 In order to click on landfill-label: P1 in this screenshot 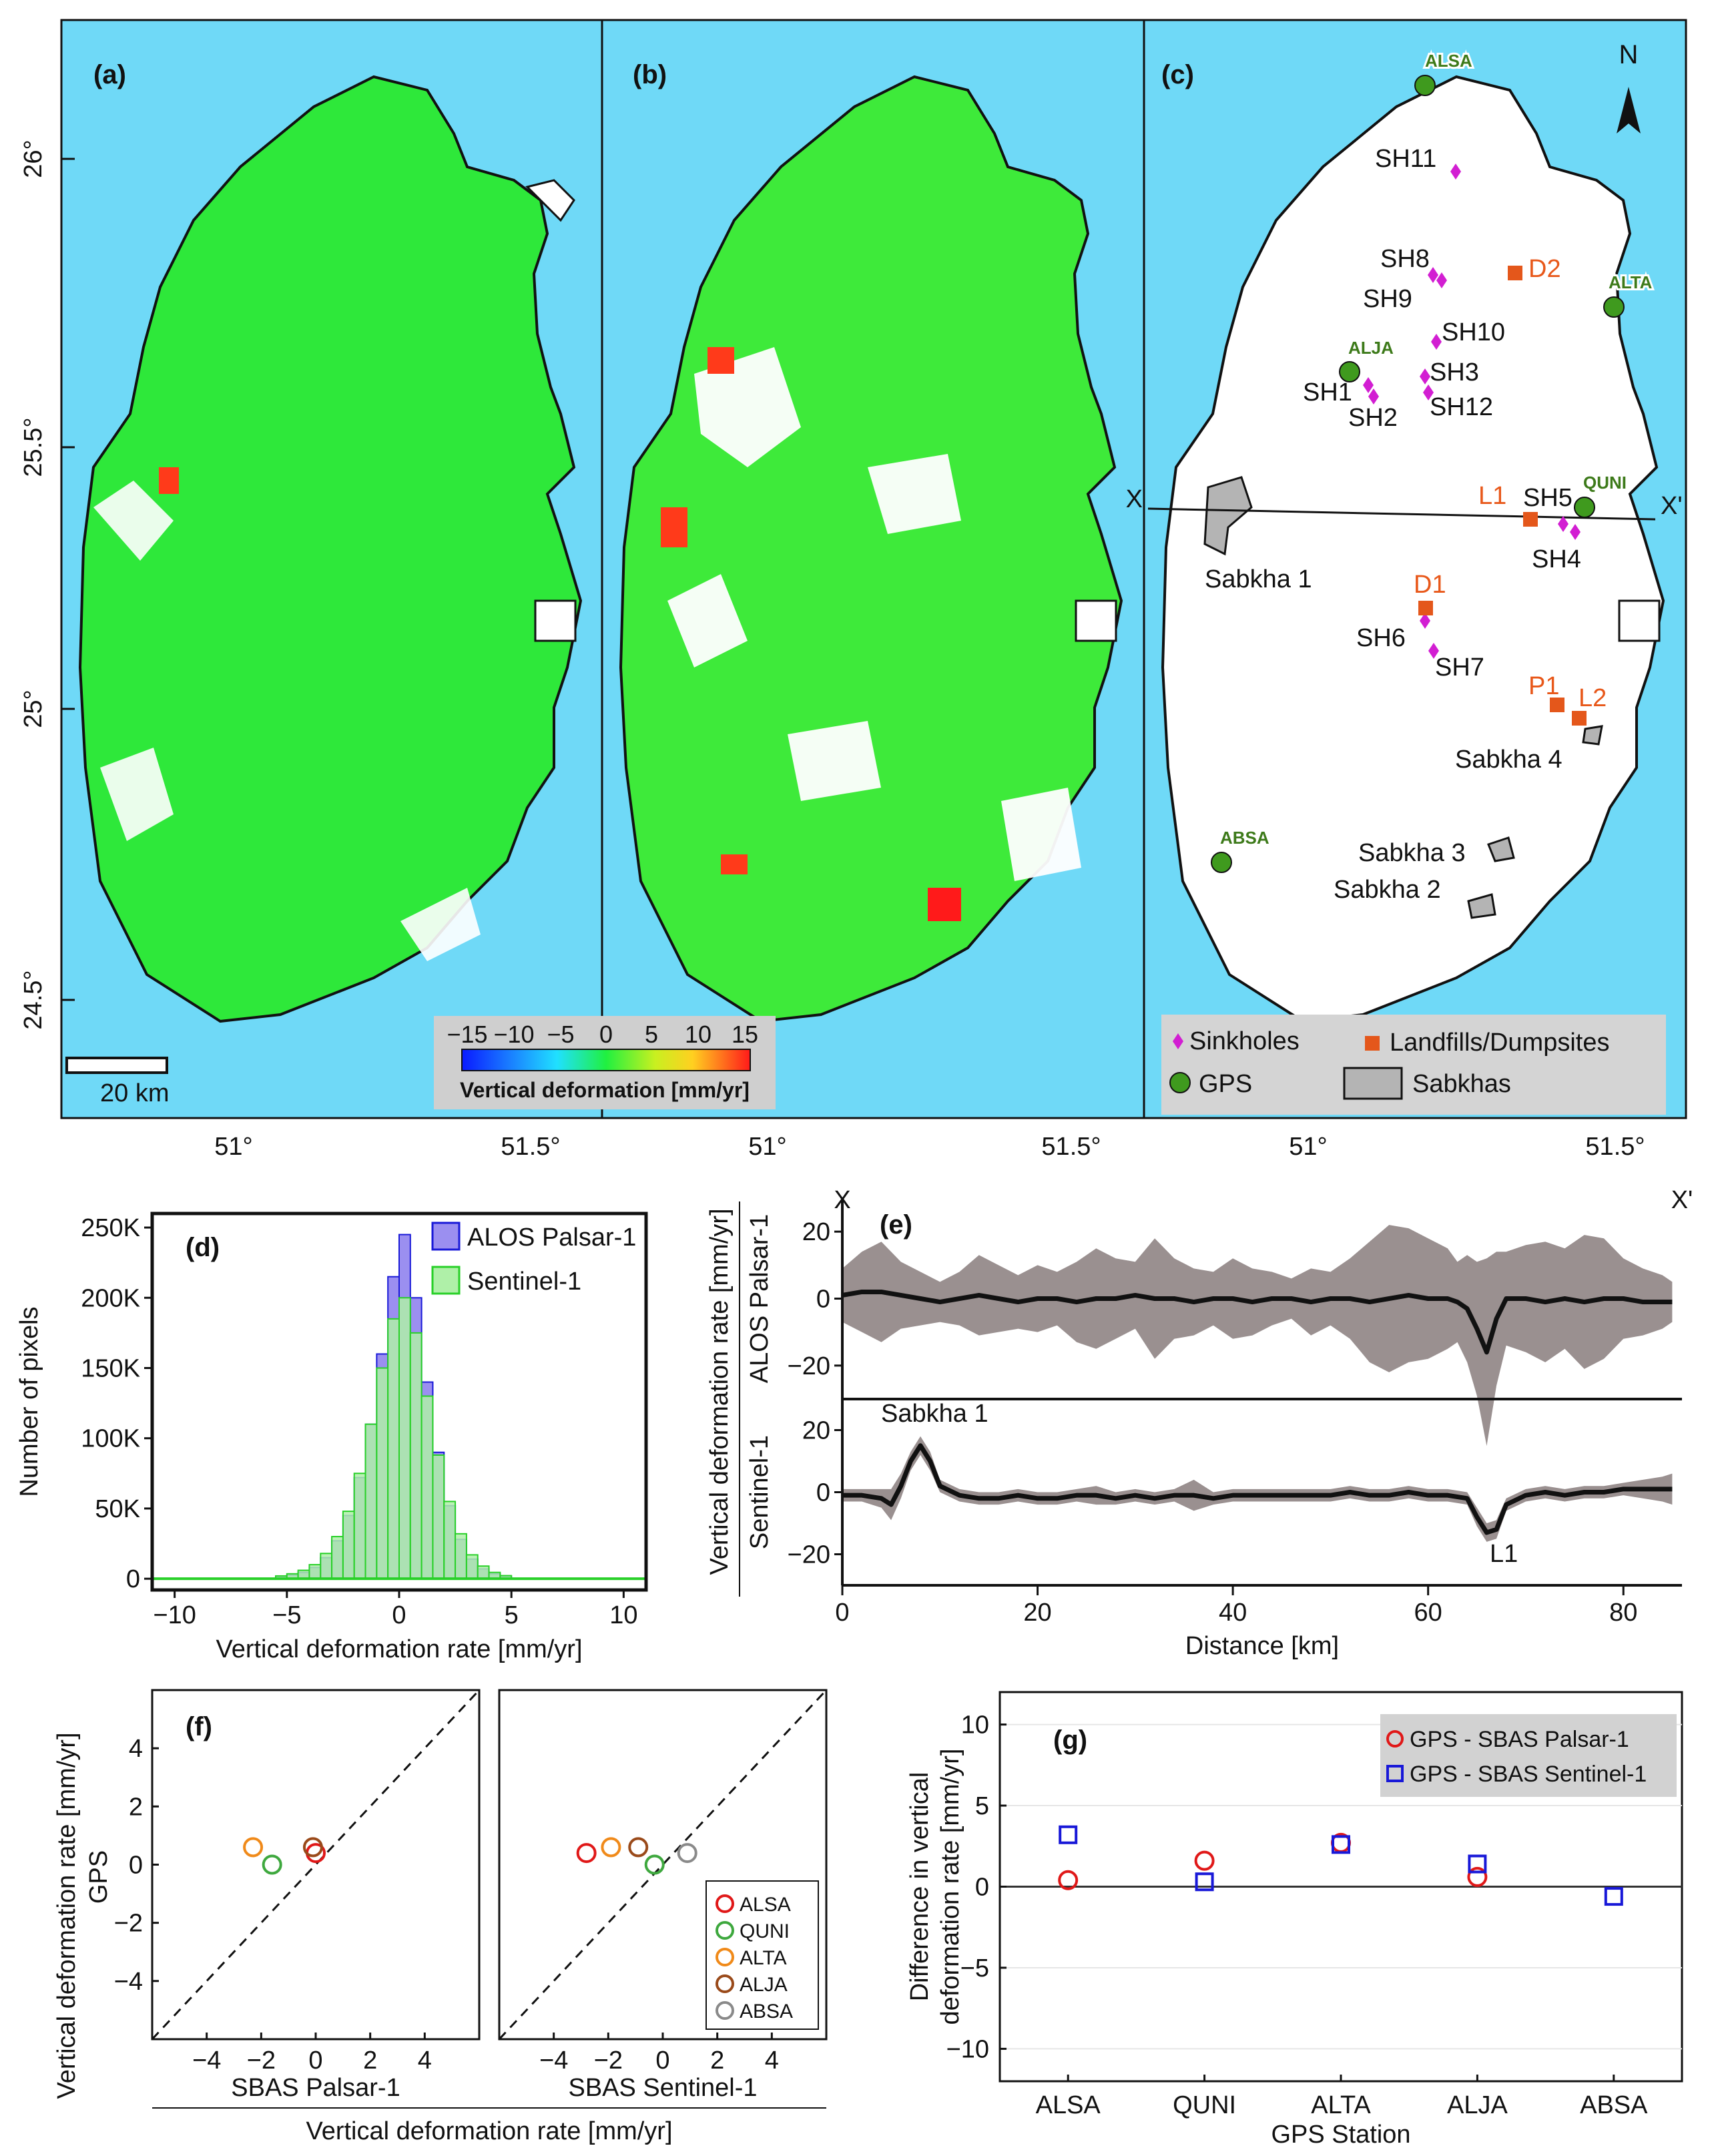, I will do `click(1543, 686)`.